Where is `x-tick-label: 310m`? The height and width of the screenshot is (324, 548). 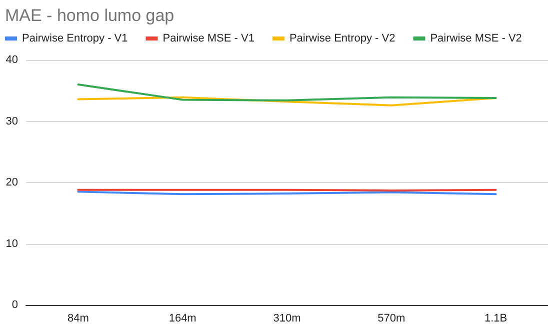
x-tick-label: 310m is located at coordinates (287, 318).